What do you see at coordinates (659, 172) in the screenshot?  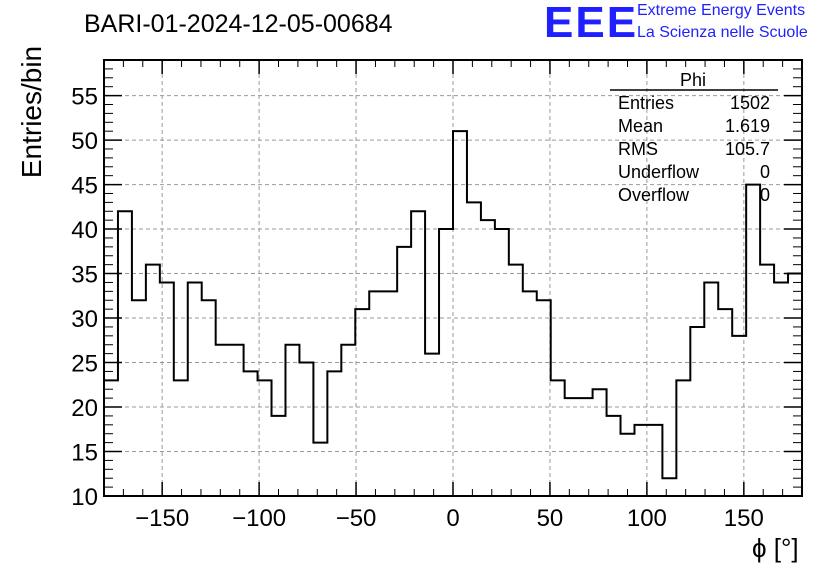 I see `stats-key: Underflow` at bounding box center [659, 172].